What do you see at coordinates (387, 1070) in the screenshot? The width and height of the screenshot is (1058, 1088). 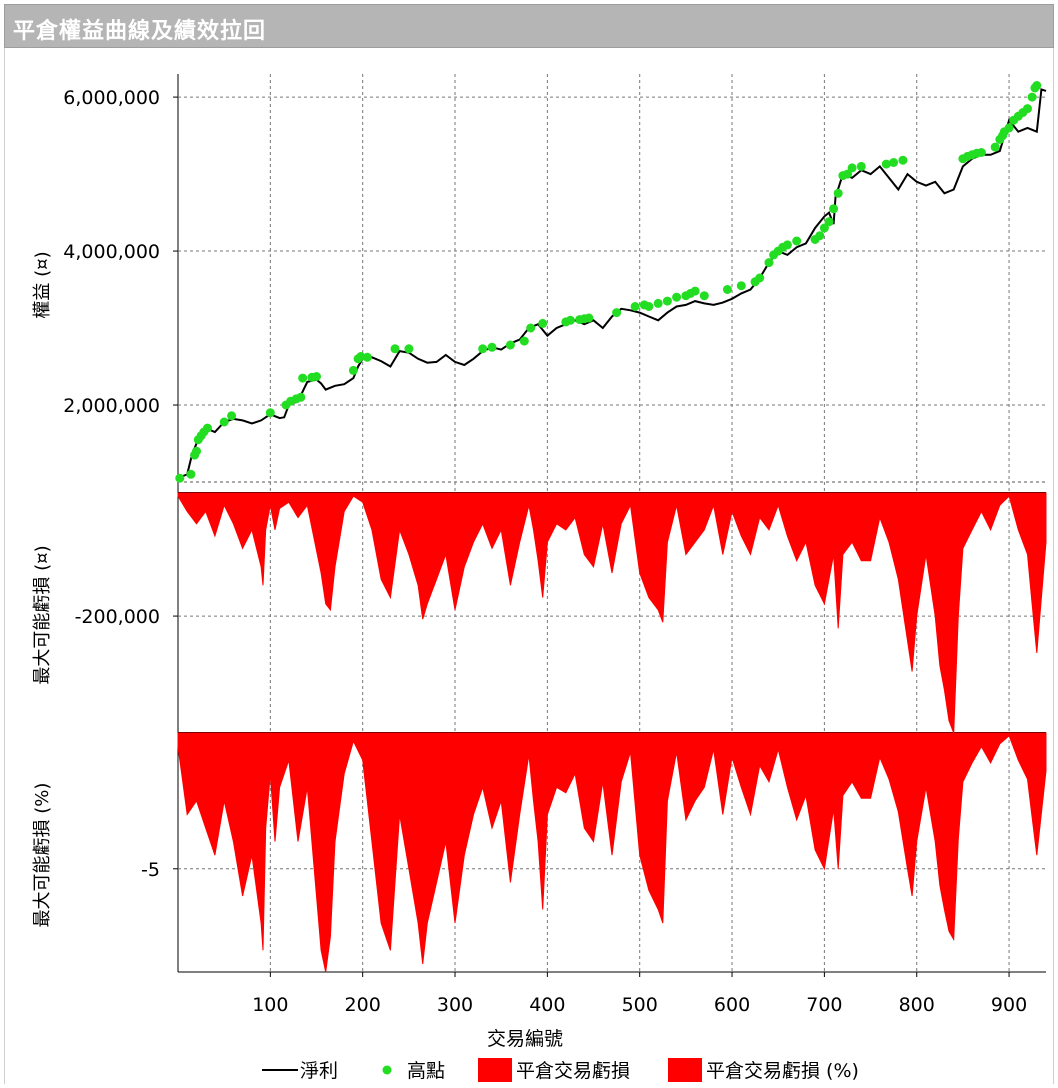 I see `legend-highs-swatch` at bounding box center [387, 1070].